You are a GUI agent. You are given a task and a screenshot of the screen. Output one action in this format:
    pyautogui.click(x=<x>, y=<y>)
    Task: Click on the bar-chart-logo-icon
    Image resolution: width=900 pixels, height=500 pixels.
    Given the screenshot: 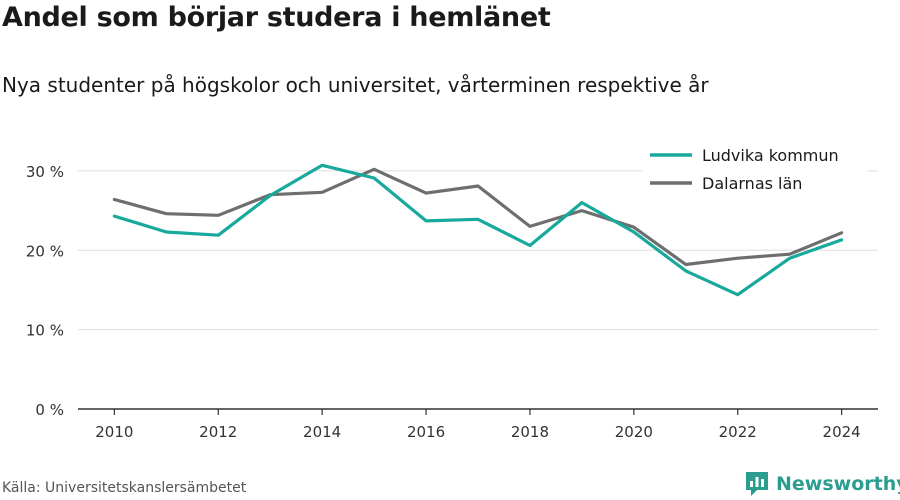 What is the action you would take?
    pyautogui.click(x=757, y=484)
    